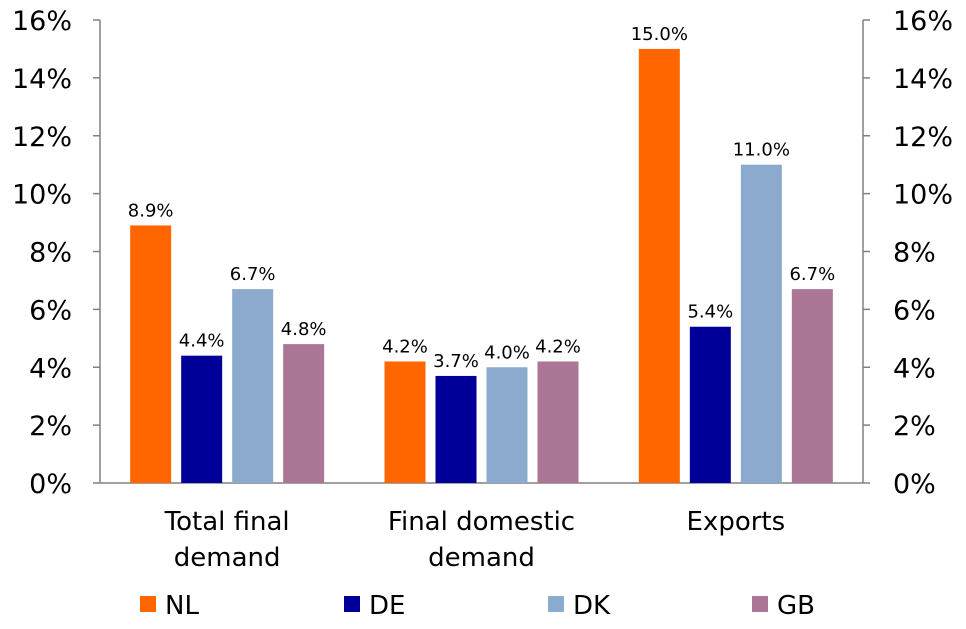 This screenshot has height=629, width=966. I want to click on data-label: 4.4%, so click(202, 341).